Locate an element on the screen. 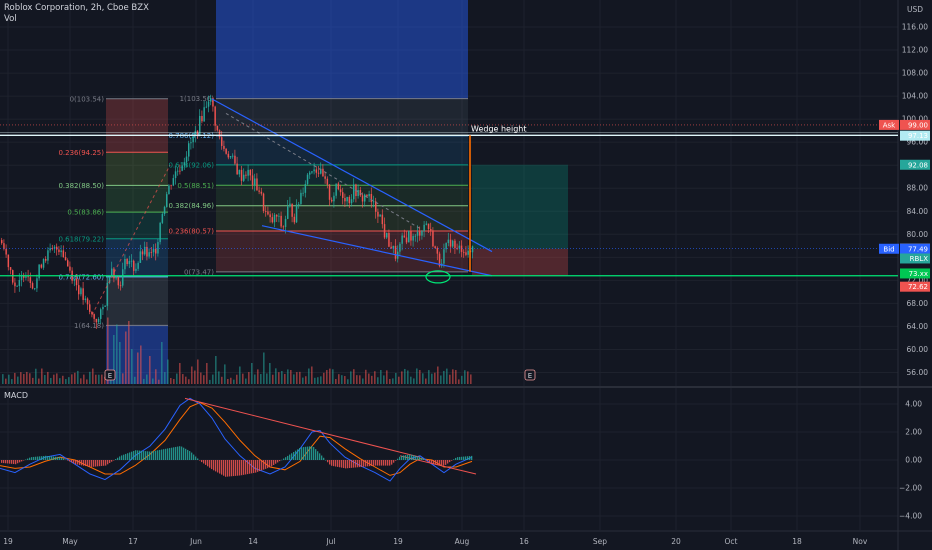  price-tag-value: 72.62 is located at coordinates (918, 287).